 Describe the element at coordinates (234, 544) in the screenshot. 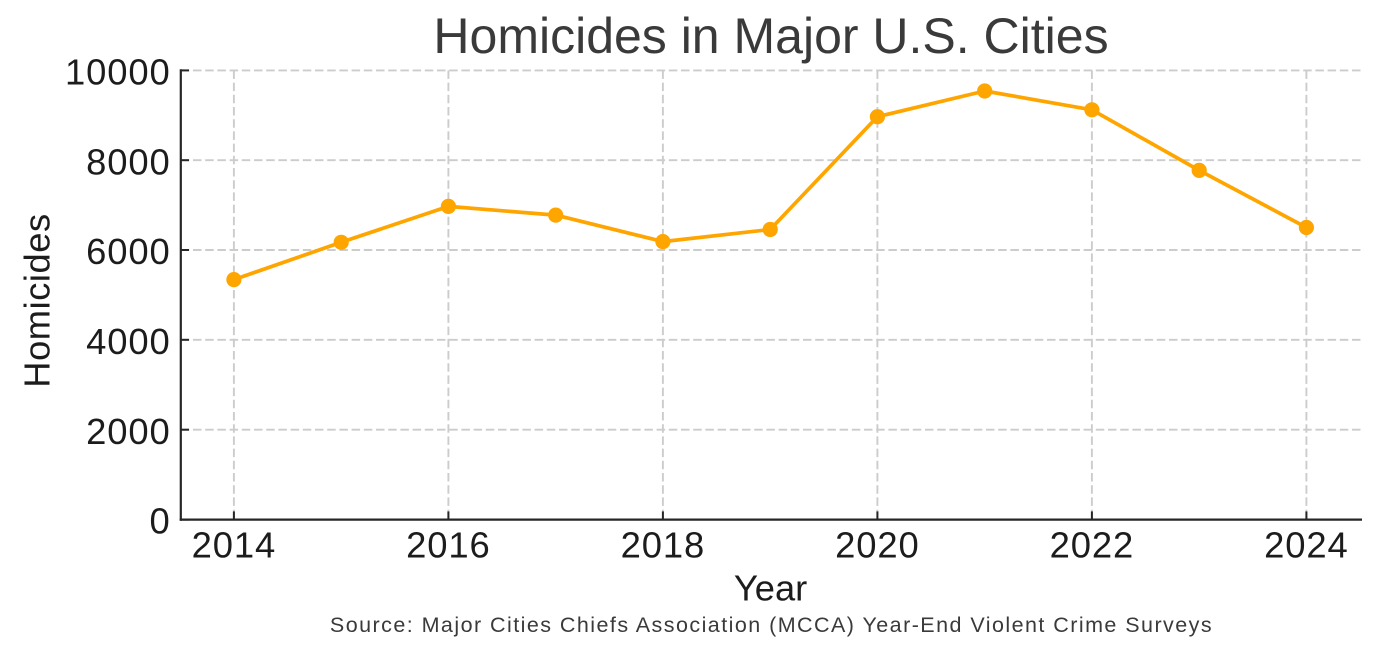

I see `svg-text: 2014` at that location.